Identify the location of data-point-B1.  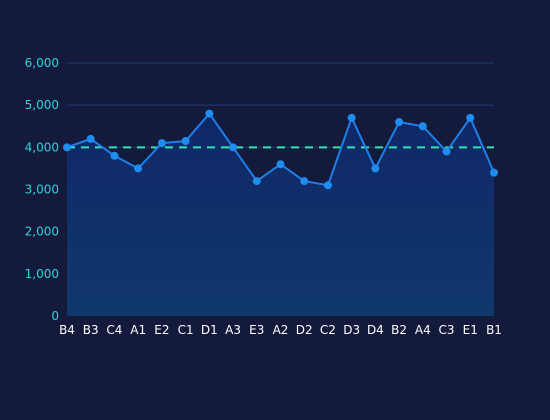
(494, 172).